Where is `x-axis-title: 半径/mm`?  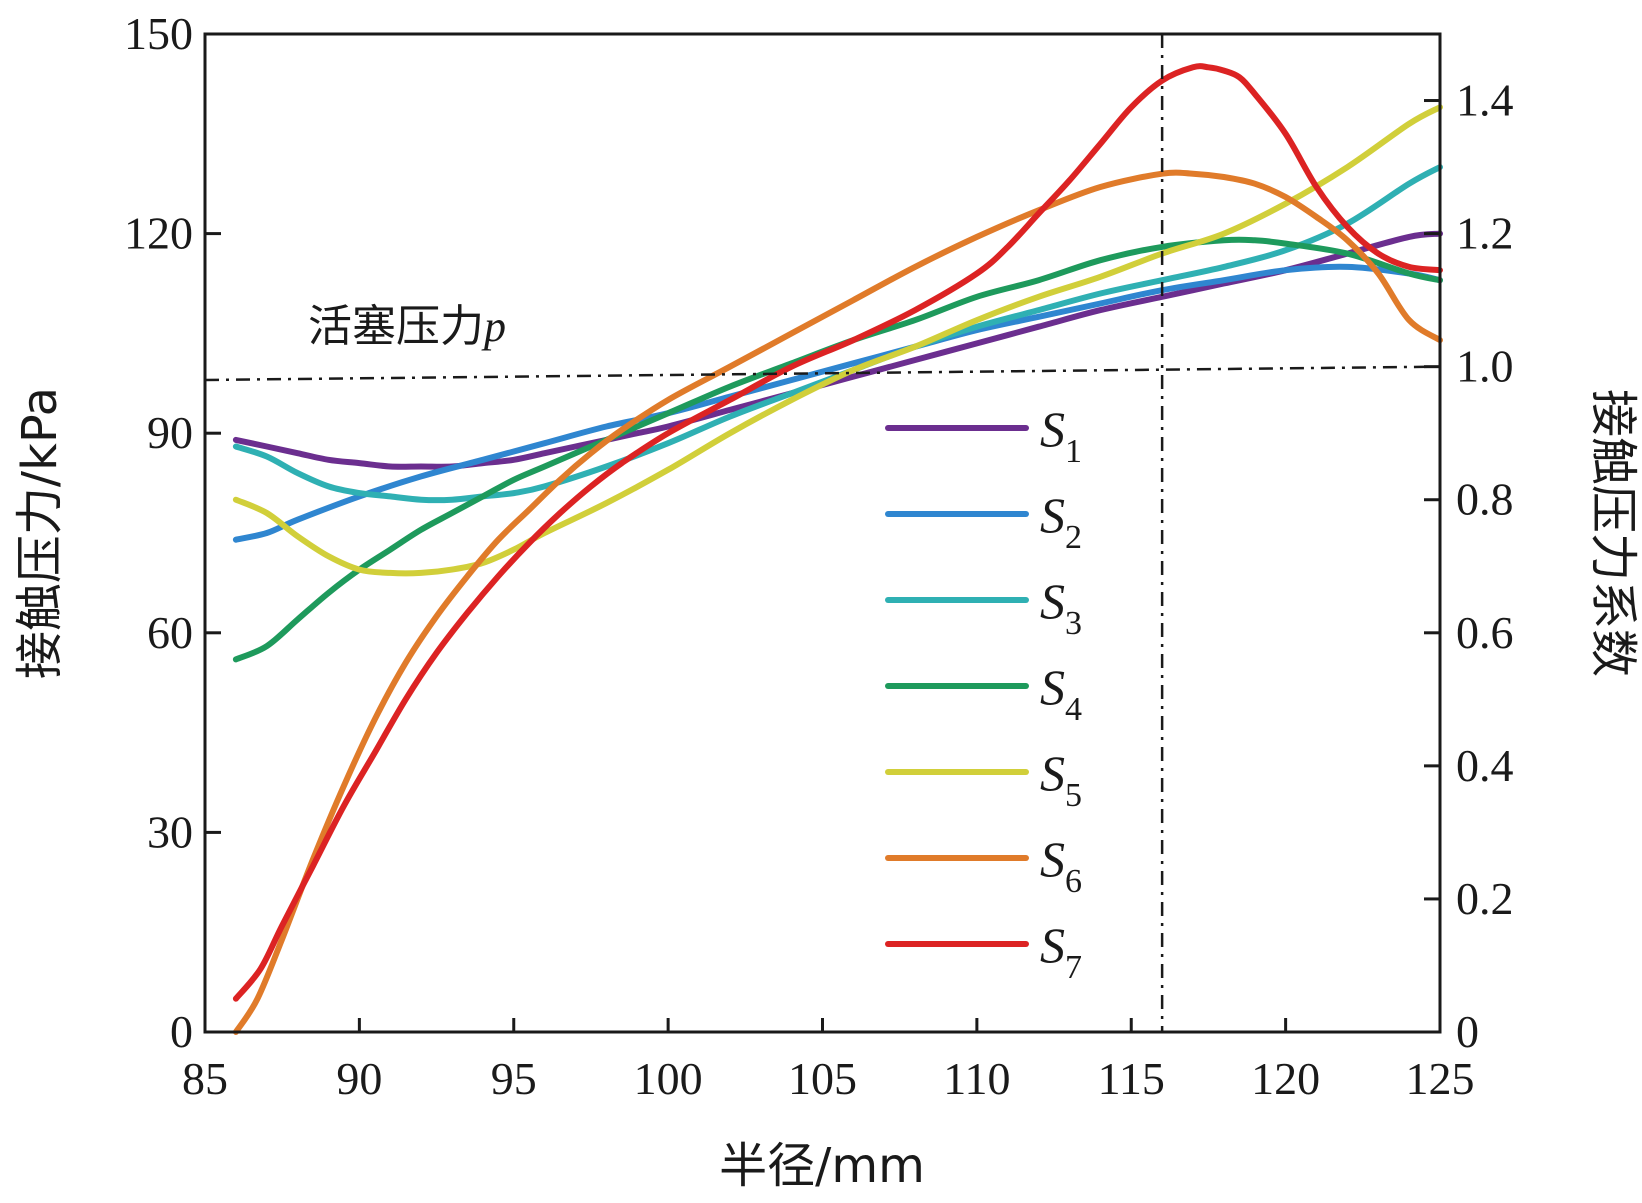 x-axis-title: 半径/mm is located at coordinates (822, 1166).